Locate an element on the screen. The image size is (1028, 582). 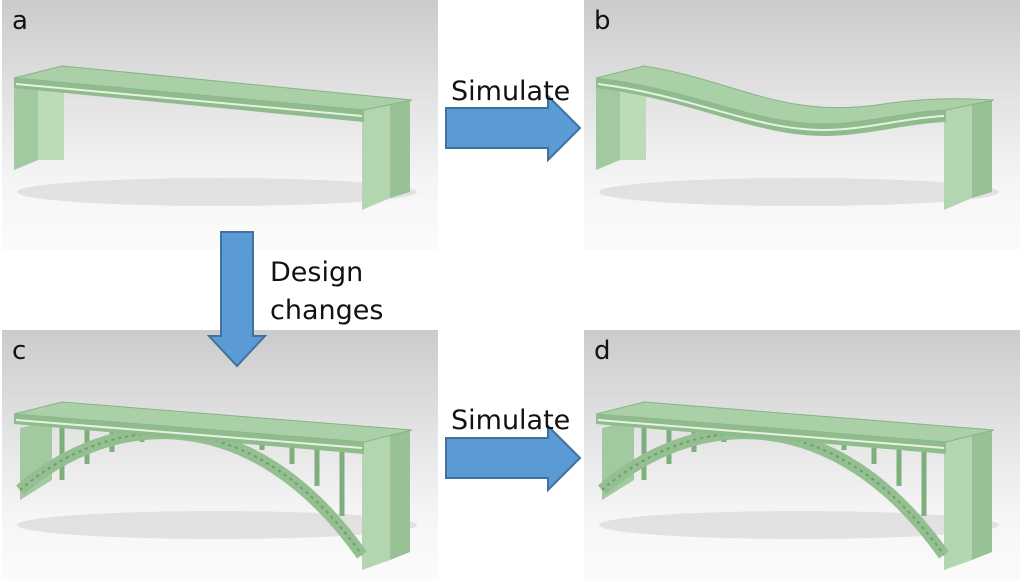
right-arrow-top is located at coordinates (513, 128).